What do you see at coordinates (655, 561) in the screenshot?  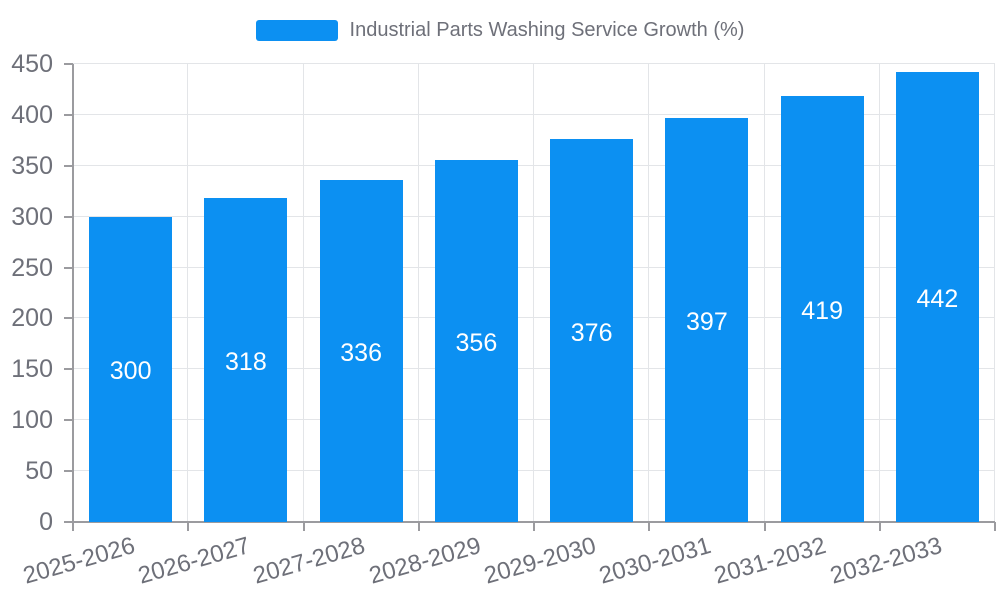 I see `x-axis-label: 2030-2031` at bounding box center [655, 561].